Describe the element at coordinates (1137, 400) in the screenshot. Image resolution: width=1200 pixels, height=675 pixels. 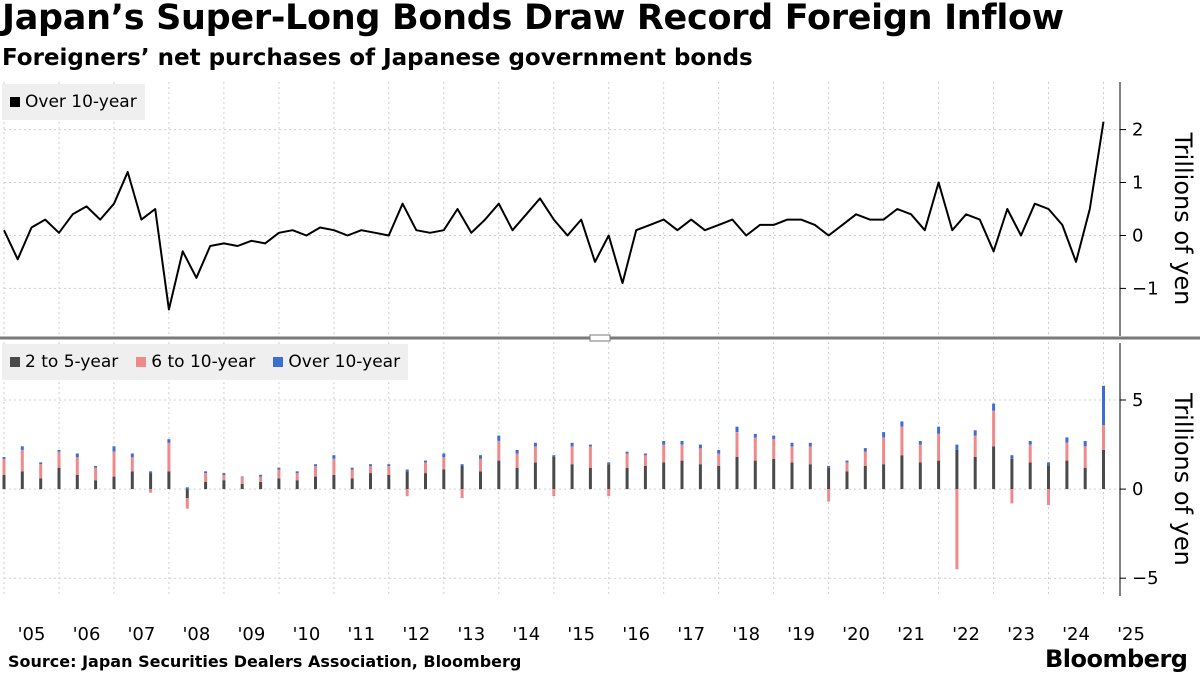
I see `y-tick-label: 5` at that location.